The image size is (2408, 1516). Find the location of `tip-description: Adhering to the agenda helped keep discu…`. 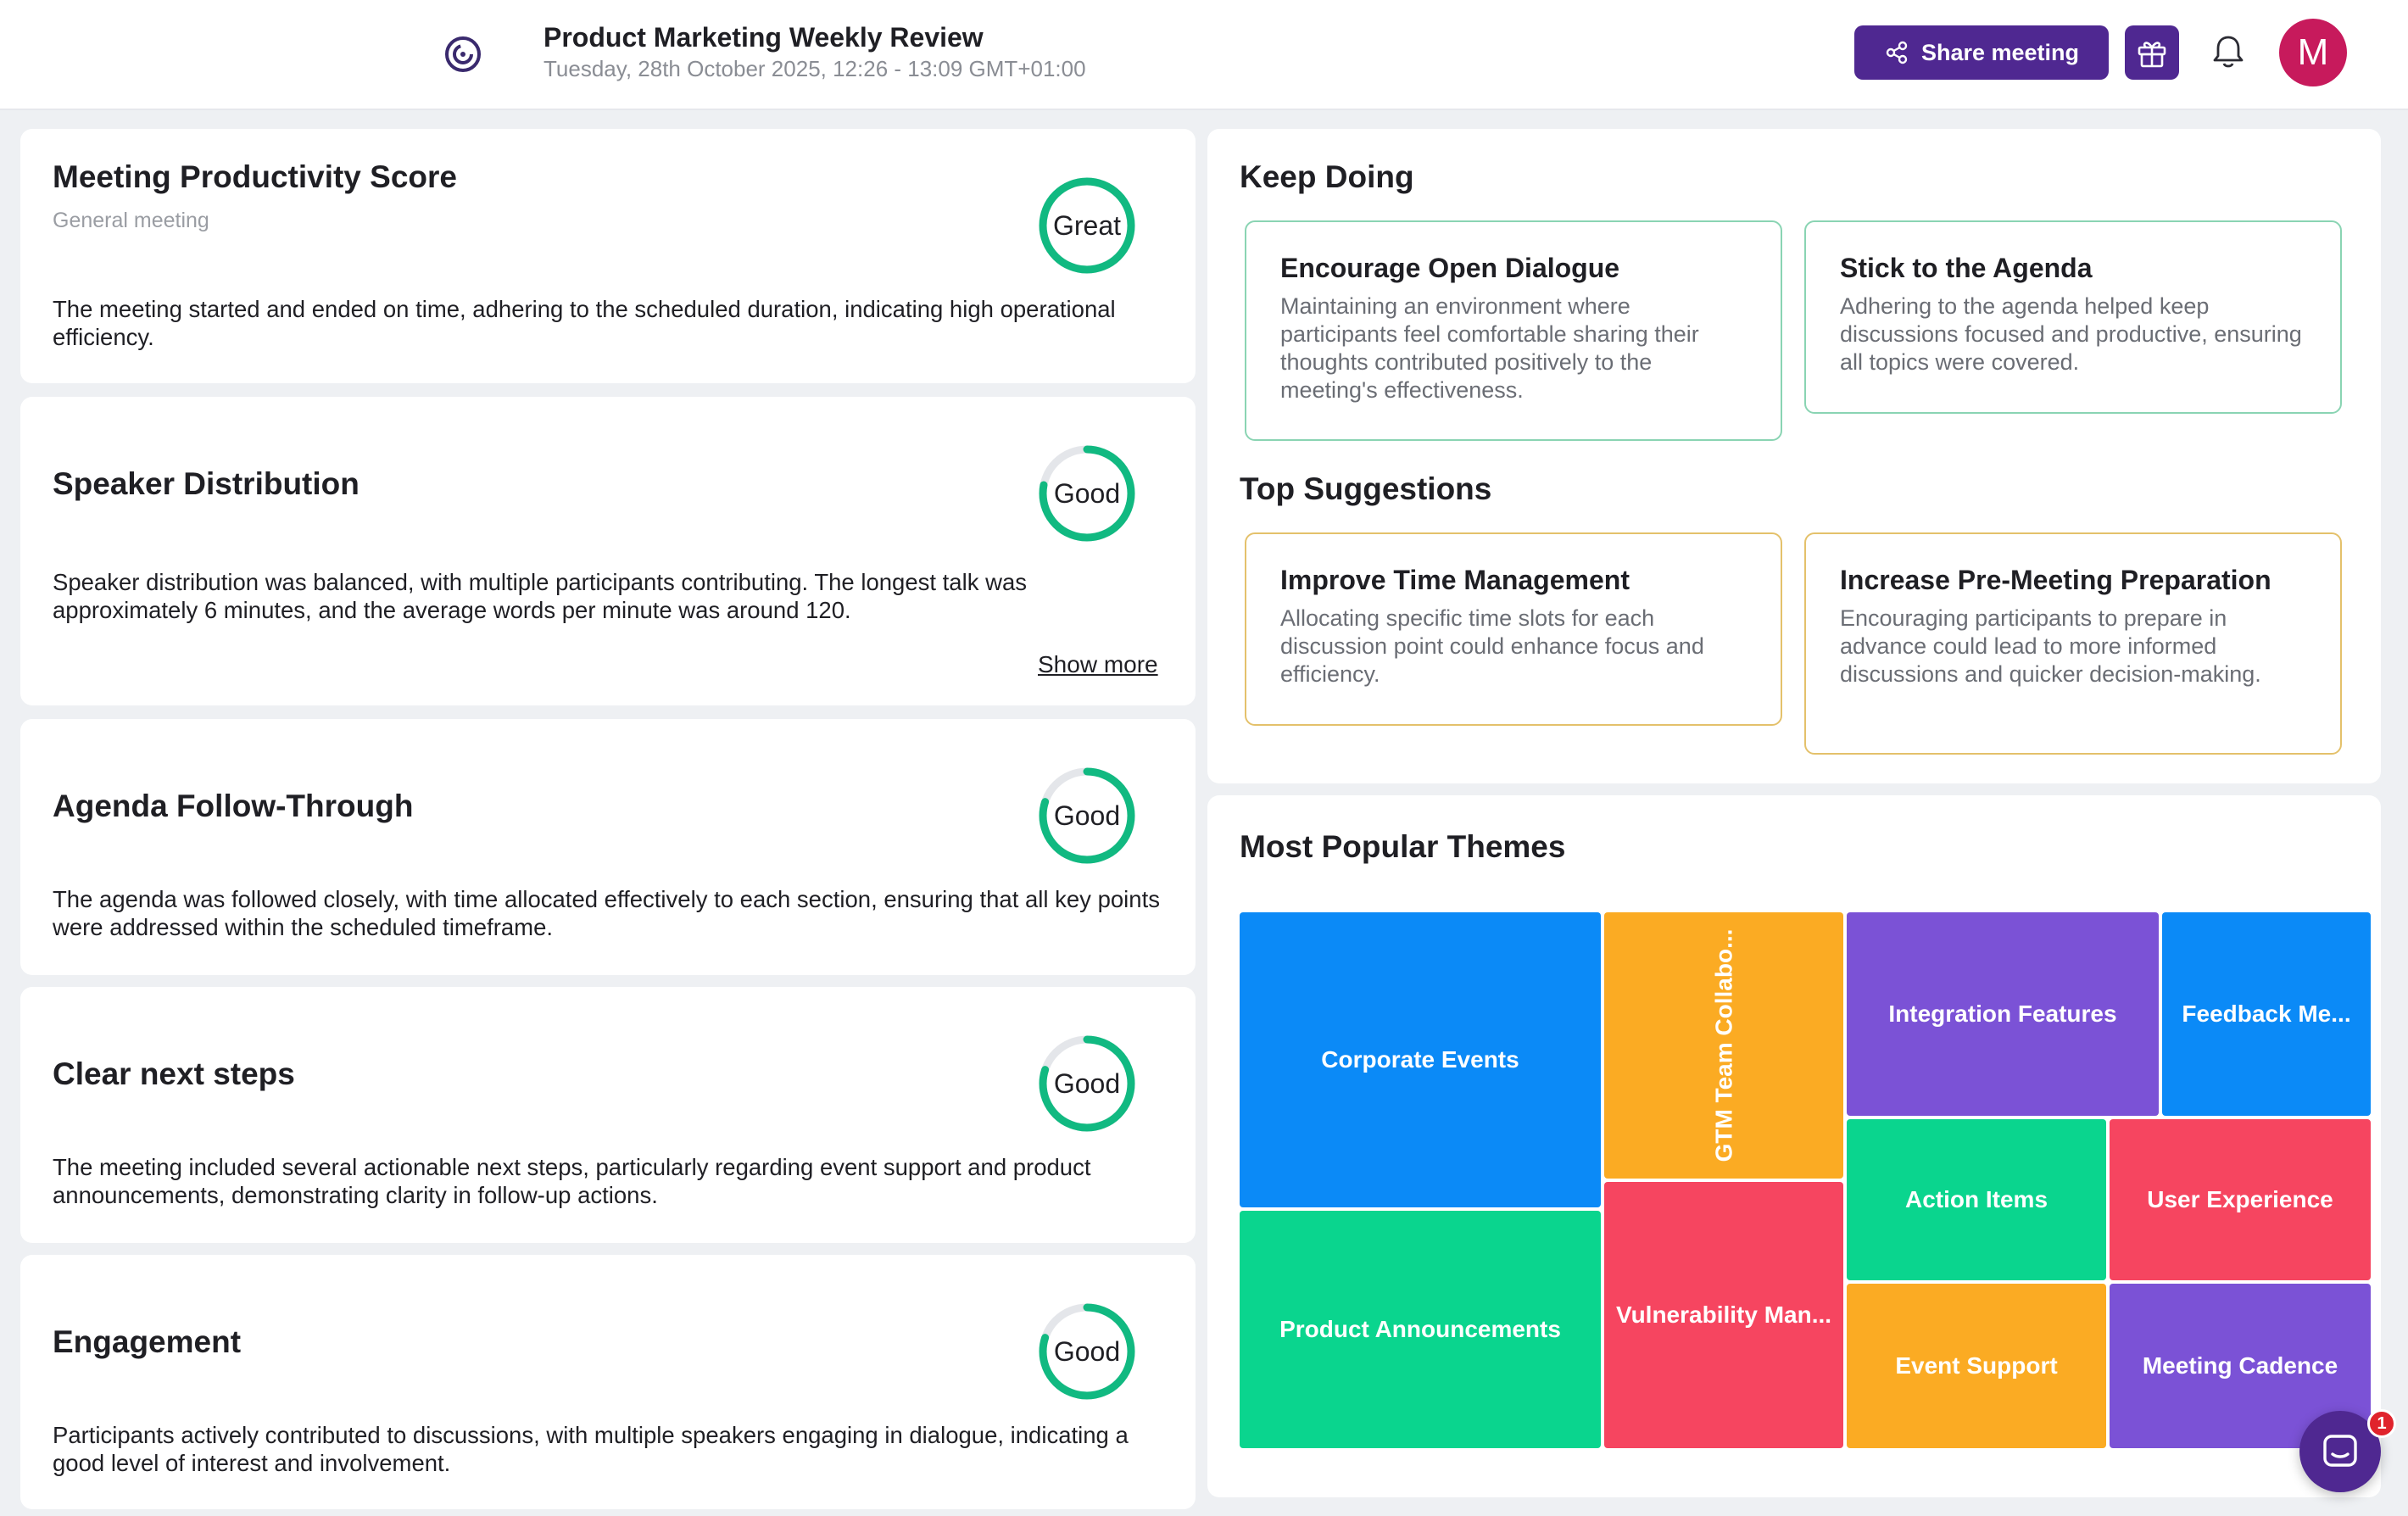

tip-description: Adhering to the agenda helped keep discu… is located at coordinates (2071, 334).